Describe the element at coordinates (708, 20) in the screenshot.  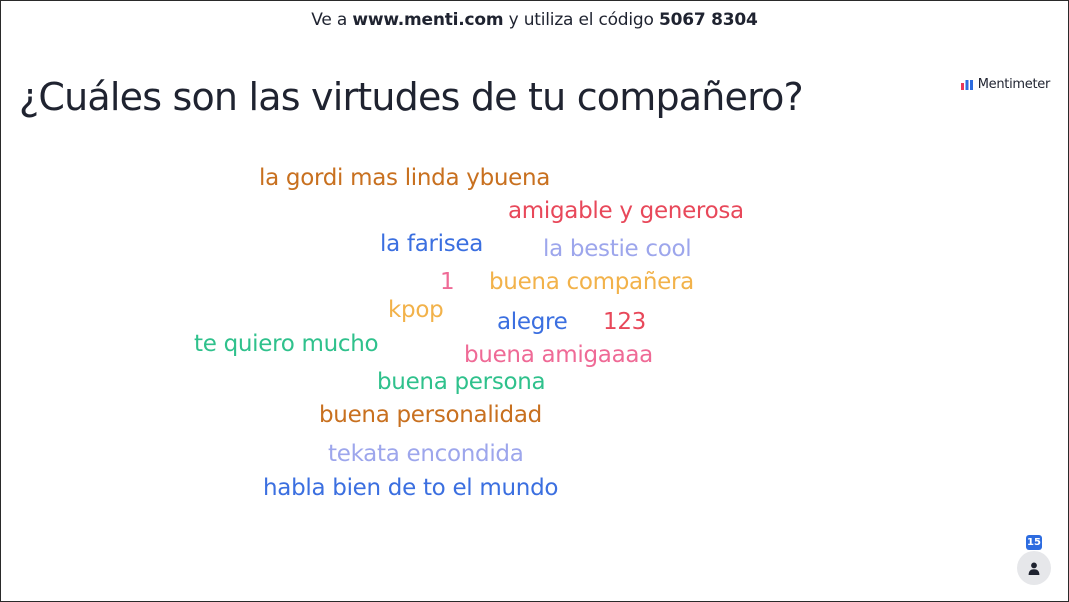
I see `join-code: 5067 8304` at that location.